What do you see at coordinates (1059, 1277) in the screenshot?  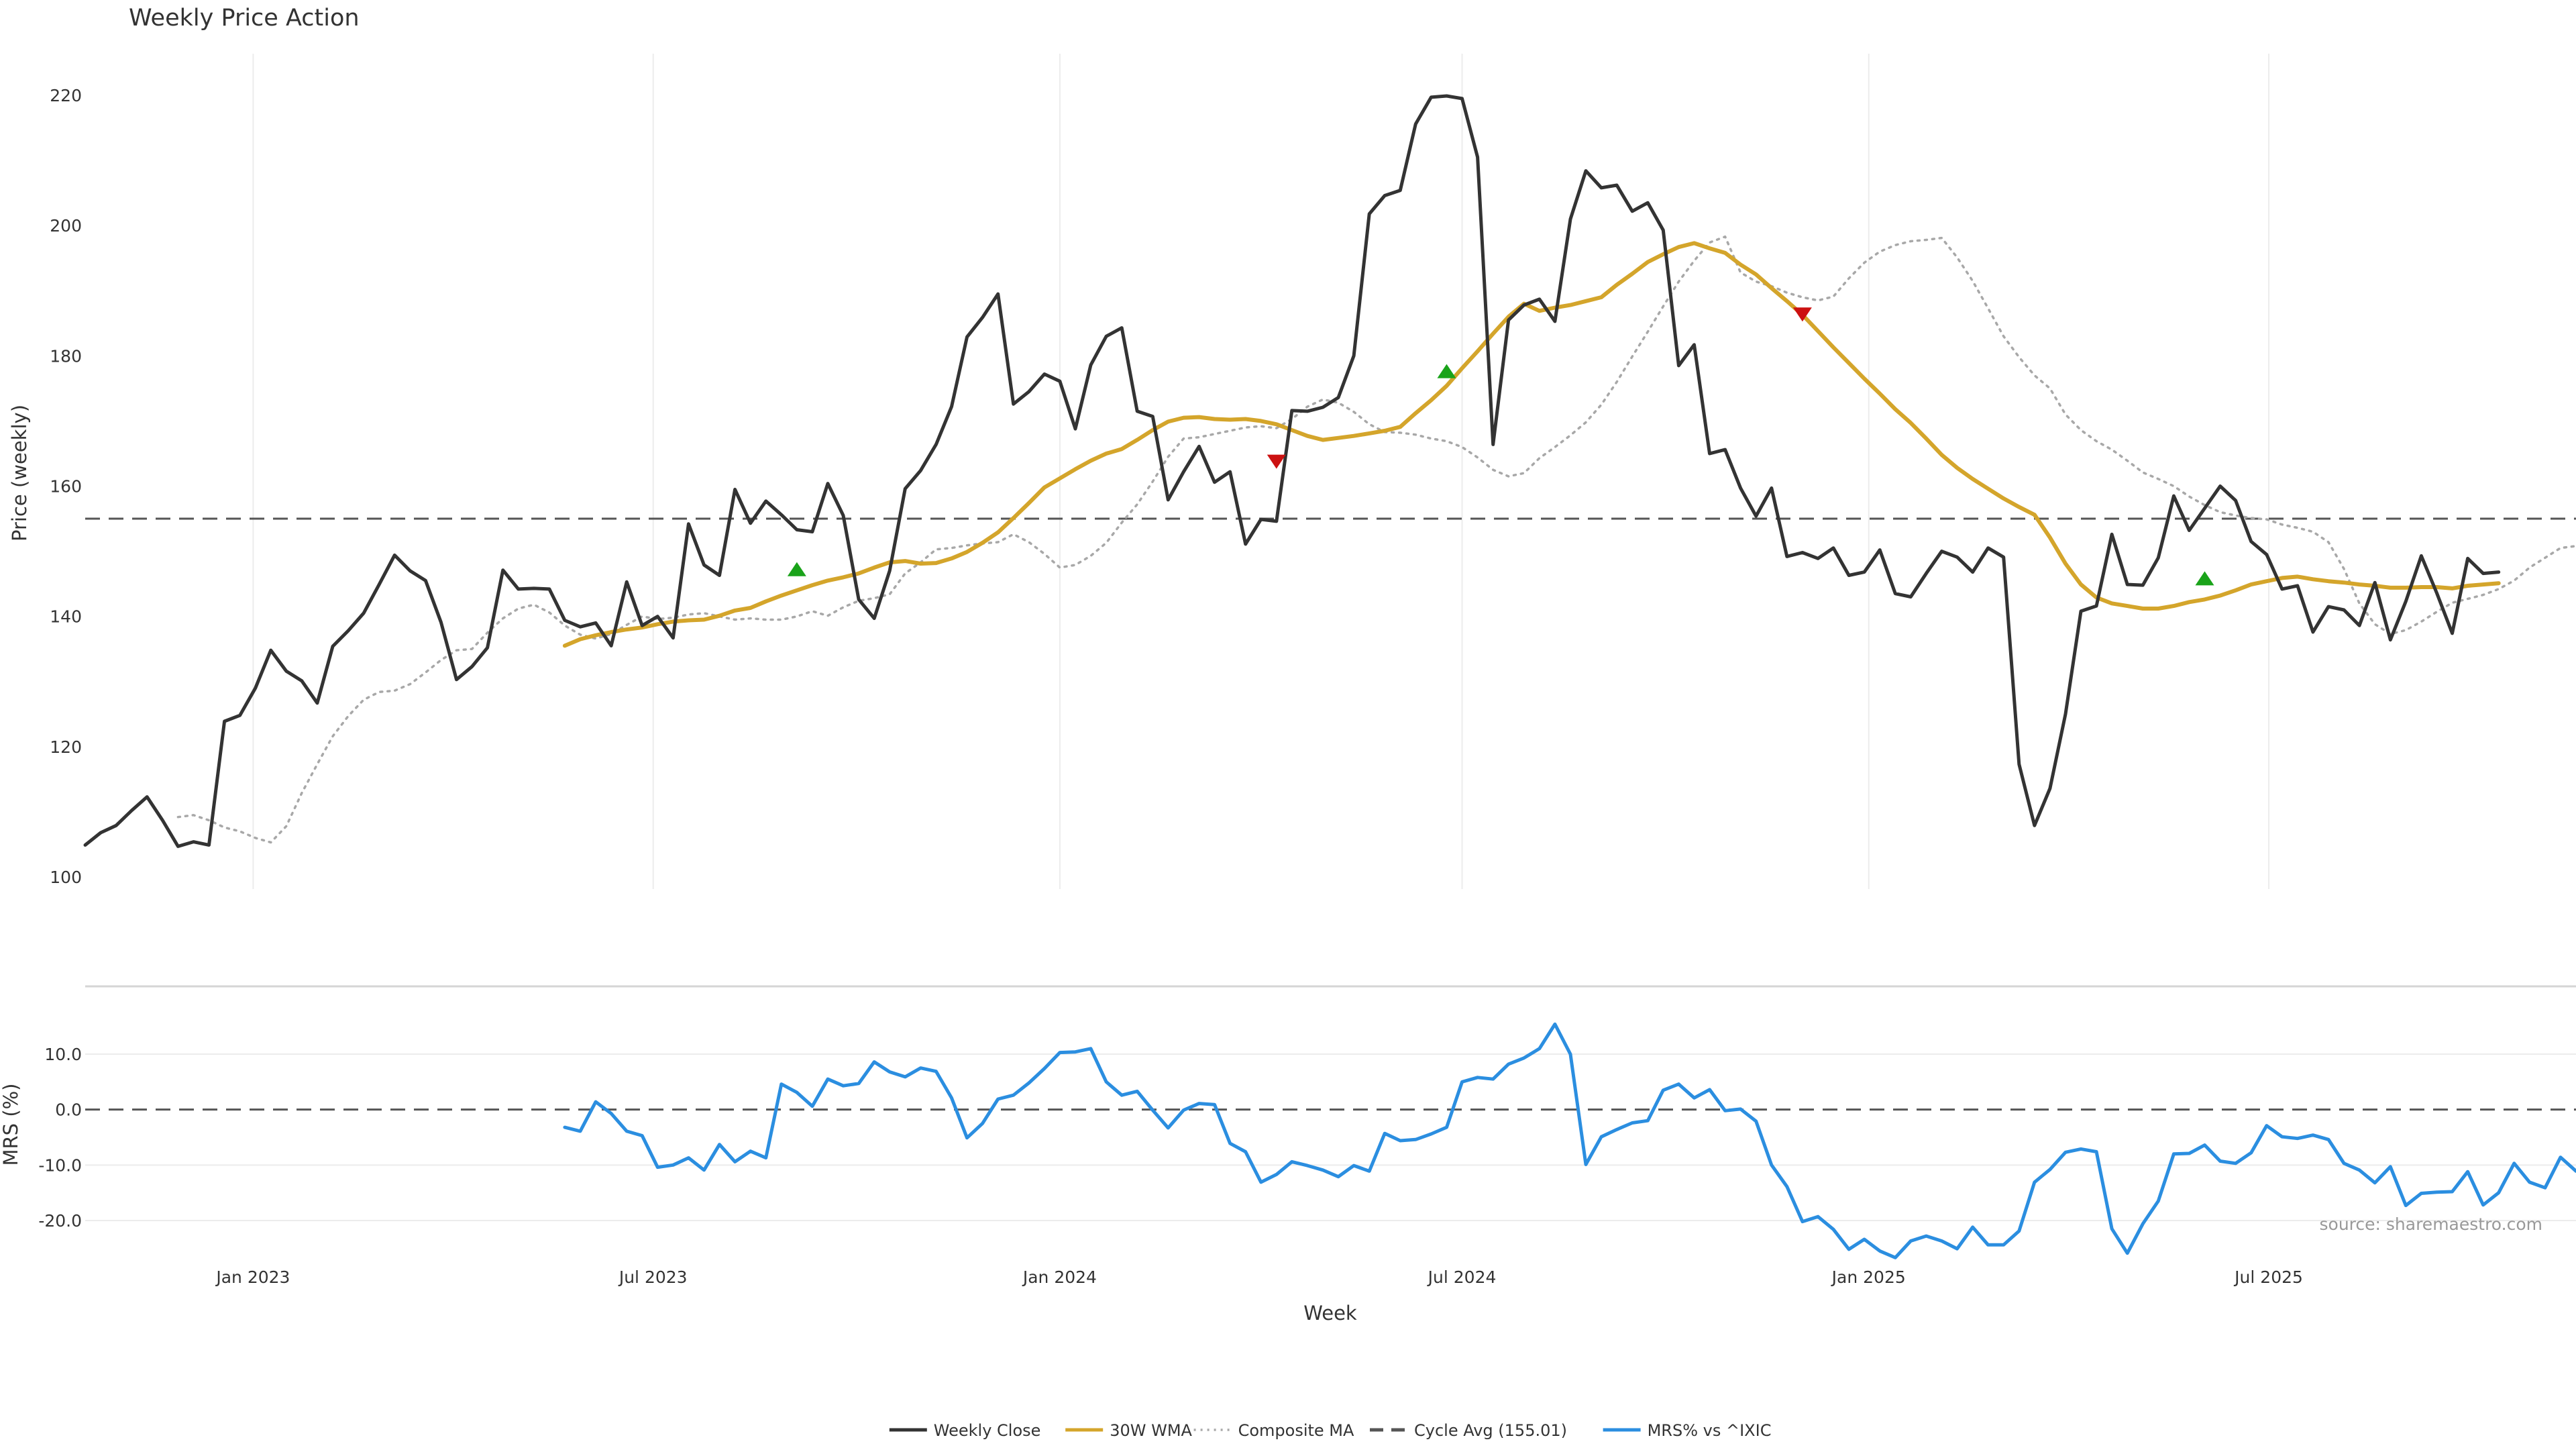 I see `x-tick-label-jan-2024: Jan 2024` at bounding box center [1059, 1277].